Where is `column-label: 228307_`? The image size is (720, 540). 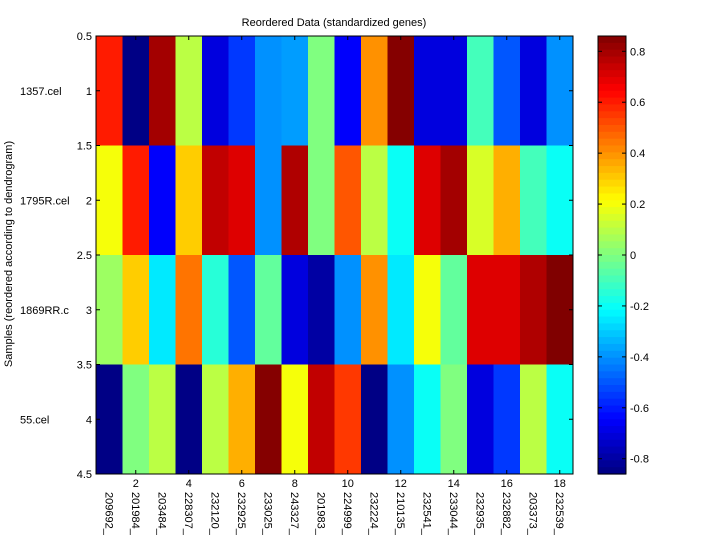
column-label: 228307_ is located at coordinates (188, 514).